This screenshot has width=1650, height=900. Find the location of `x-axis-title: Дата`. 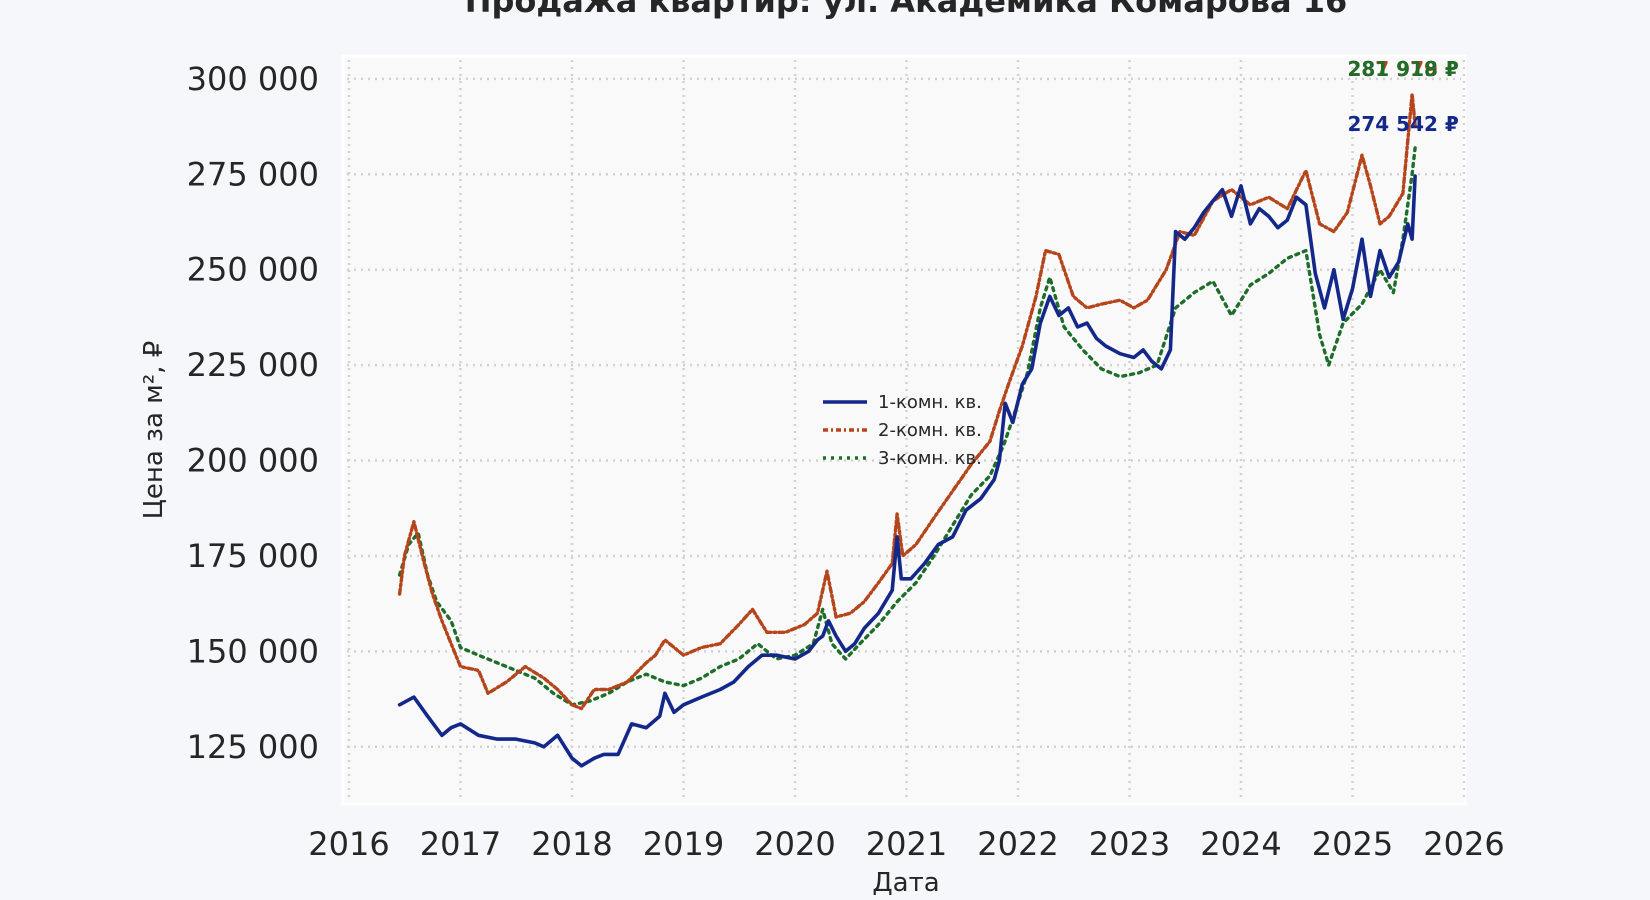

x-axis-title: Дата is located at coordinates (905, 883).